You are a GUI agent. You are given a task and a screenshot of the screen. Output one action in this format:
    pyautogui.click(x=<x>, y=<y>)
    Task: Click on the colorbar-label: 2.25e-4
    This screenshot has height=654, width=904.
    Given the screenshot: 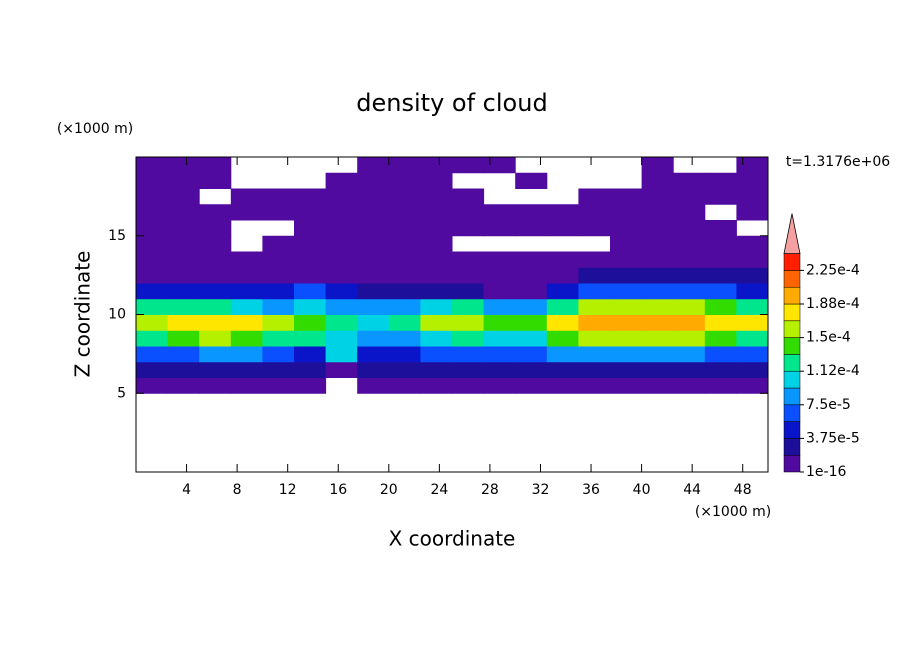 What is the action you would take?
    pyautogui.click(x=833, y=270)
    